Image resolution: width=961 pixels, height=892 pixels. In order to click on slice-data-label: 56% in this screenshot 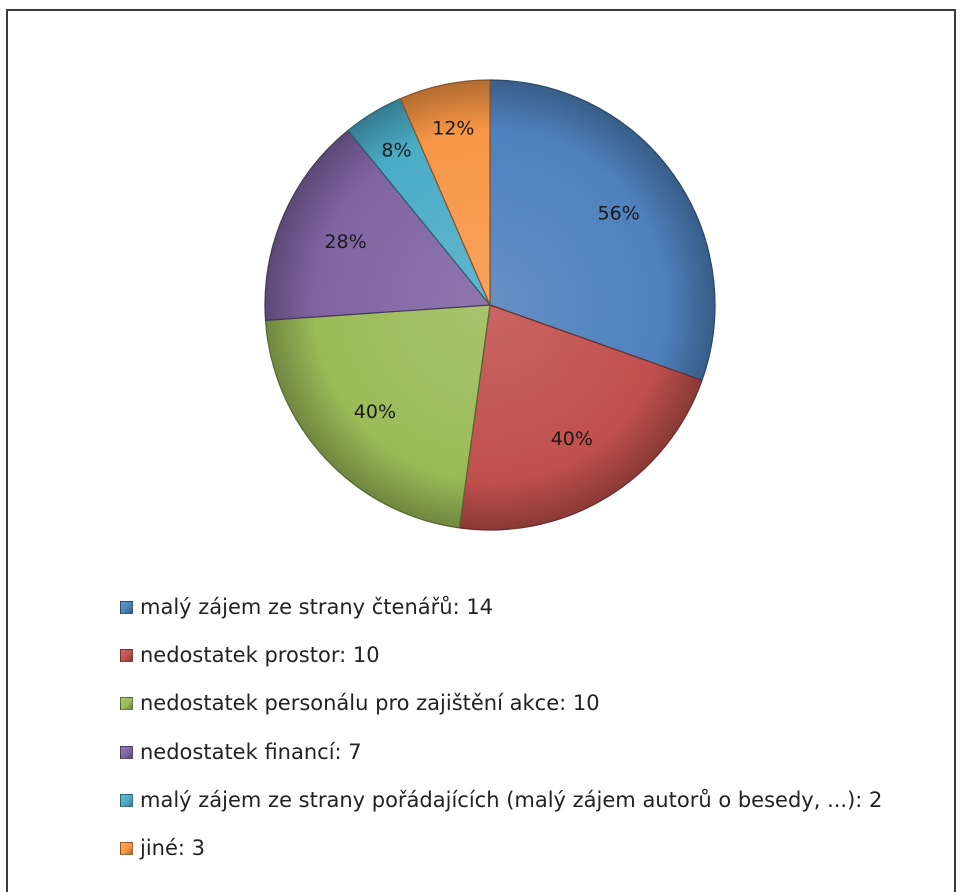, I will do `click(619, 214)`.